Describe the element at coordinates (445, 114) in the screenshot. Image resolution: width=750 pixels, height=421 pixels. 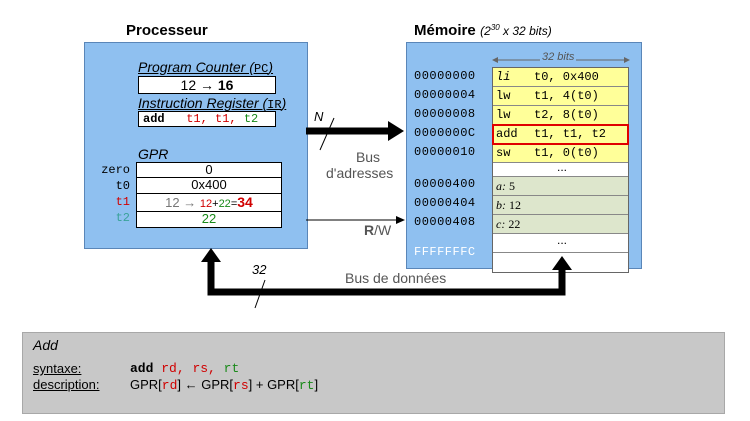
I see `addr-8: 00000008` at that location.